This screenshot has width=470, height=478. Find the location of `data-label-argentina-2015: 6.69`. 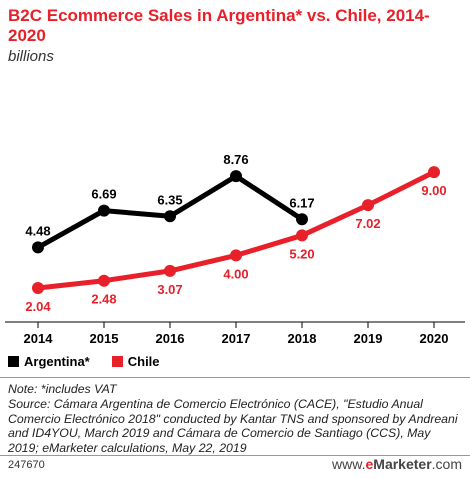

data-label-argentina-2015: 6.69 is located at coordinates (103, 194).